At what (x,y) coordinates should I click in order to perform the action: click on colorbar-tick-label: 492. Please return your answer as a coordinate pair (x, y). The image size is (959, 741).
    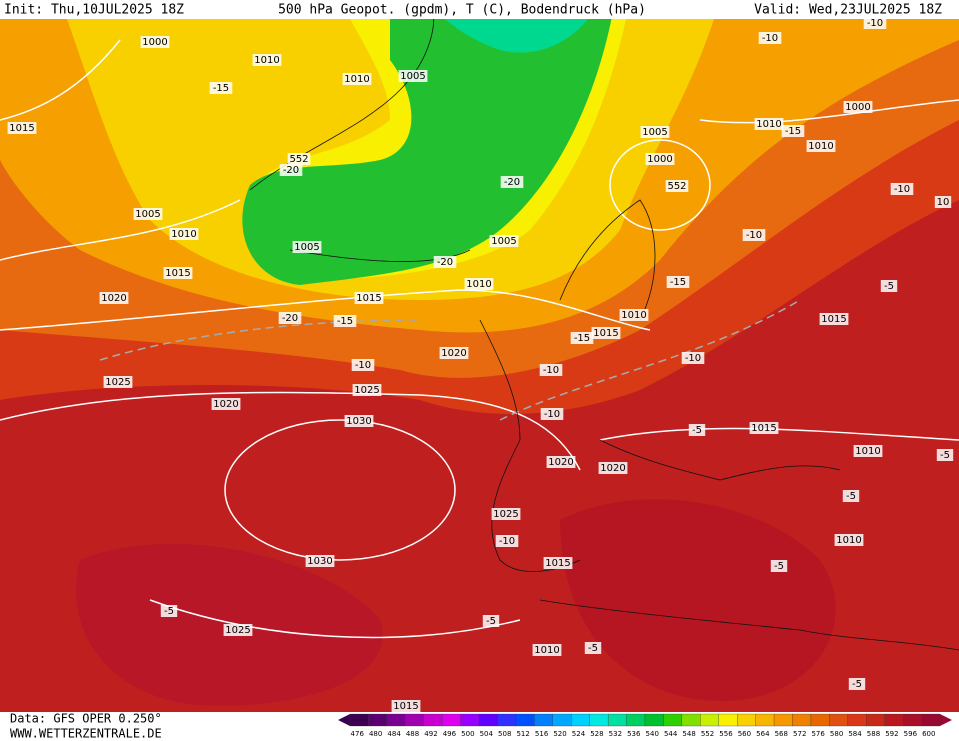
    Looking at the image, I should click on (430, 734).